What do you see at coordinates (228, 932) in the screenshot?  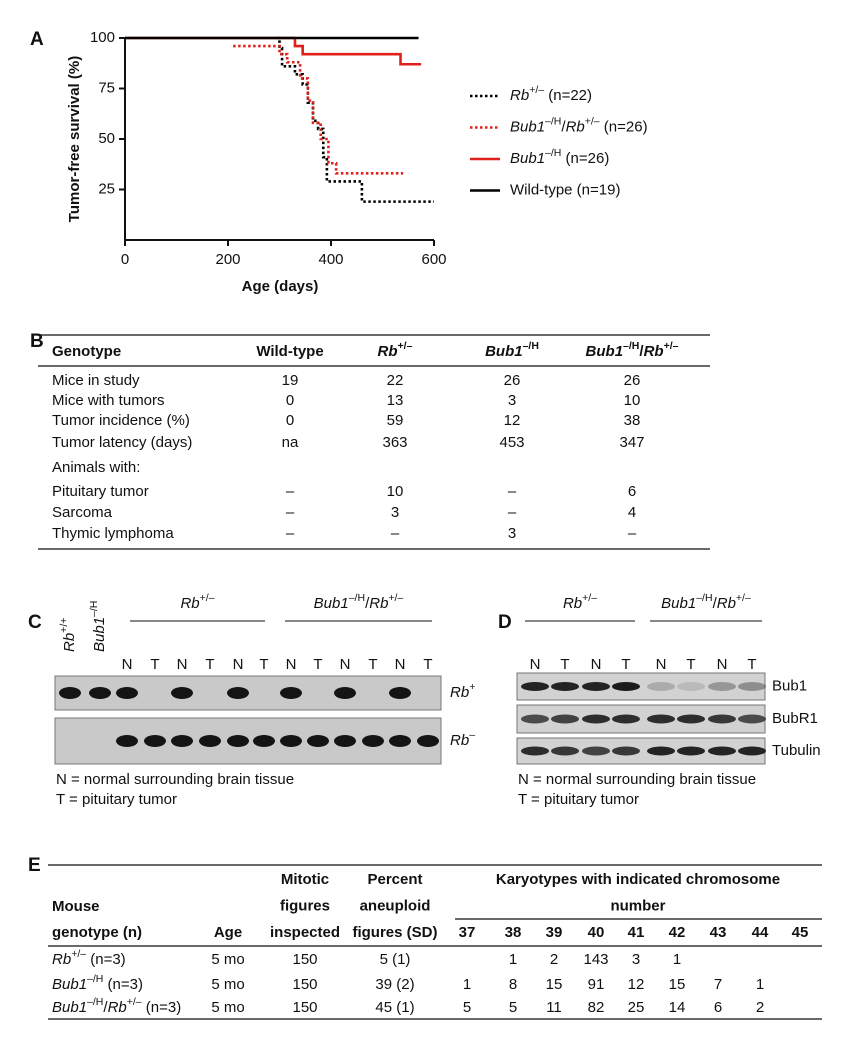 I see `column-header: Age` at bounding box center [228, 932].